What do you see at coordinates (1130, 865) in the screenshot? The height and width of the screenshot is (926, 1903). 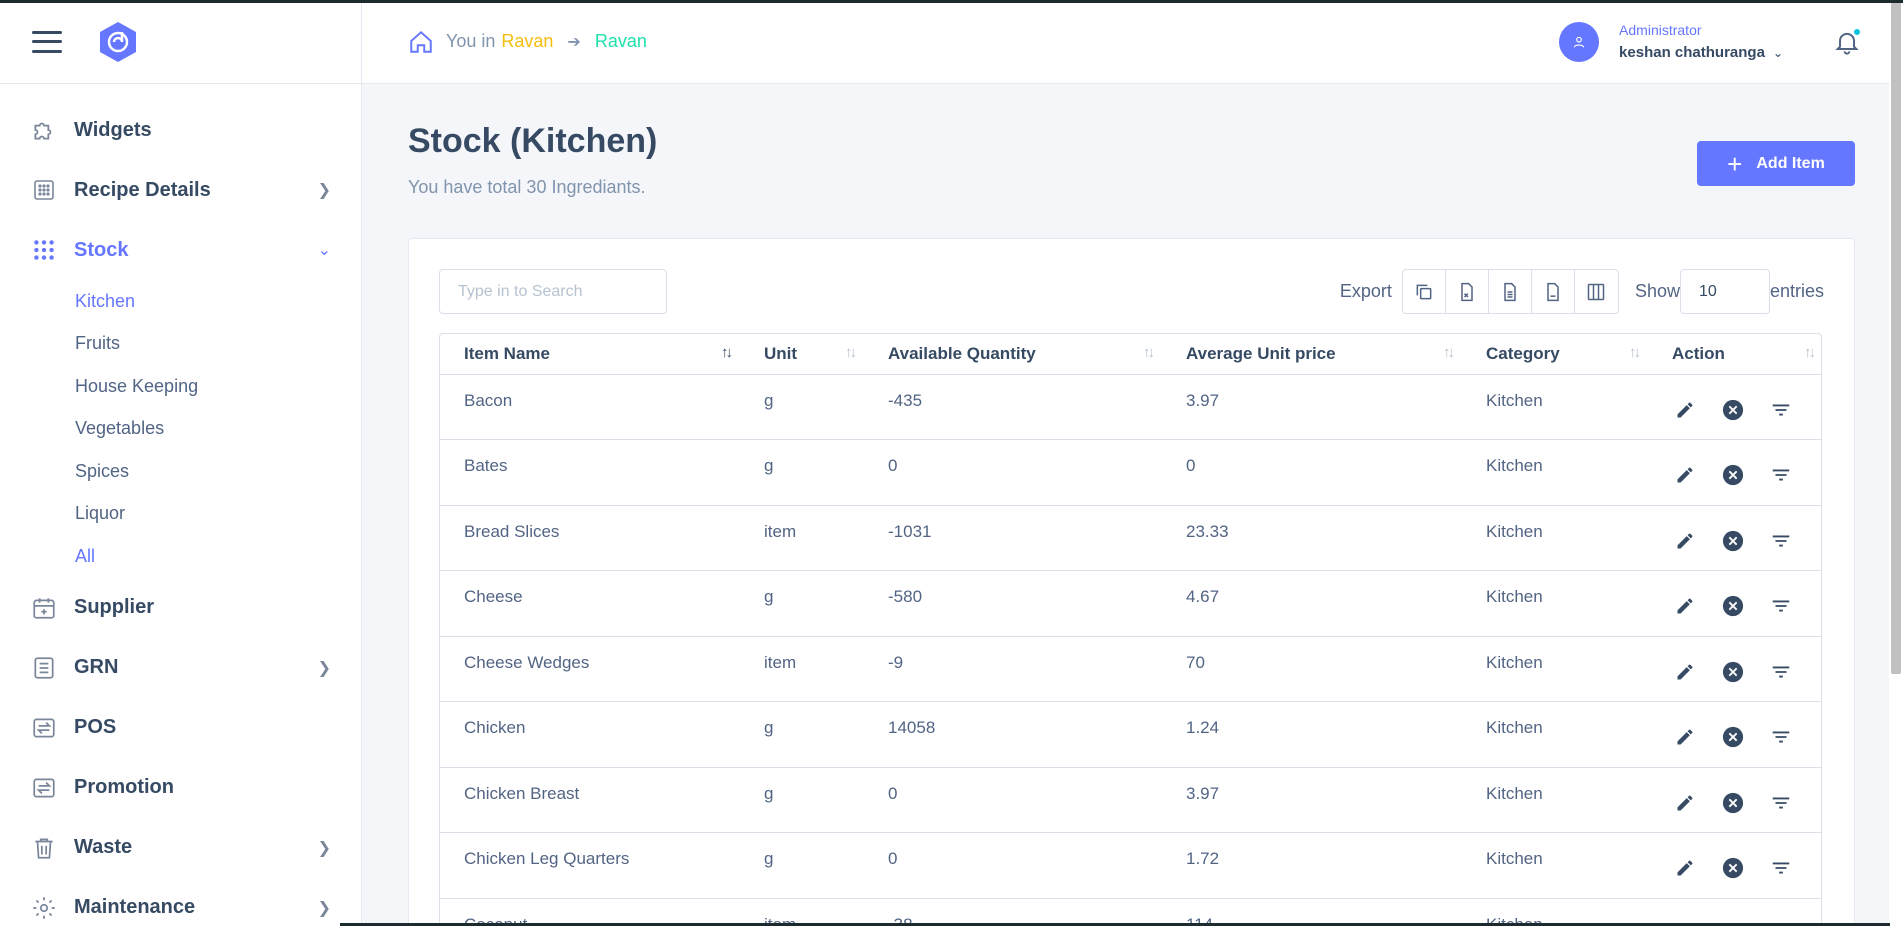 I see `table-row: Chicken Leg Quarters g 0 1.72 Kitchen` at bounding box center [1130, 865].